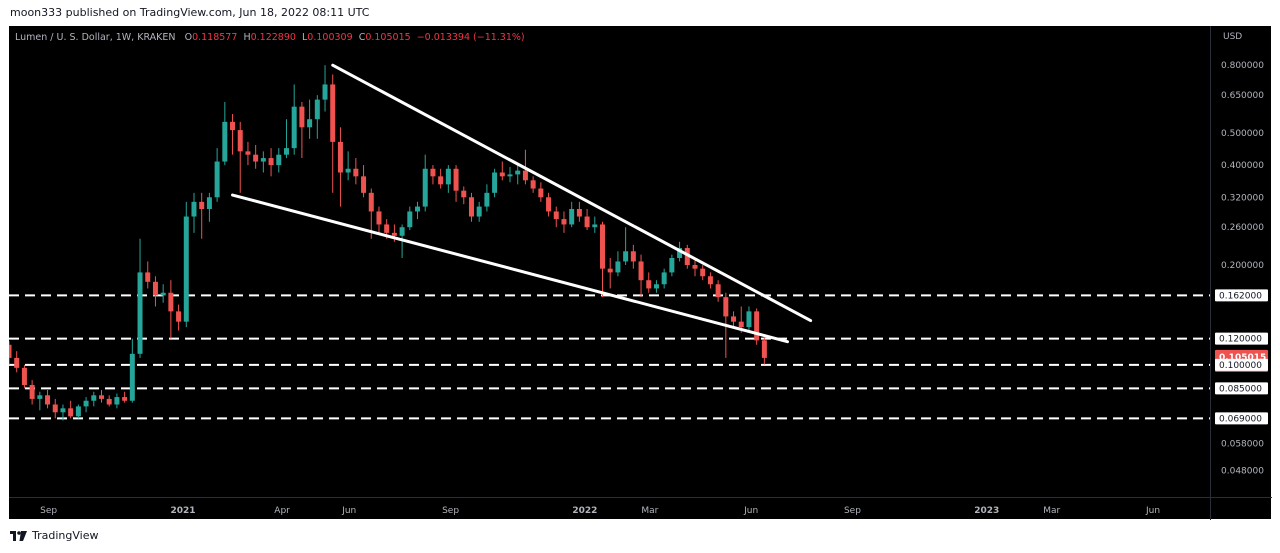 The height and width of the screenshot is (553, 1280). Describe the element at coordinates (215, 37) in the screenshot. I see `open-value: 0.118577` at that location.